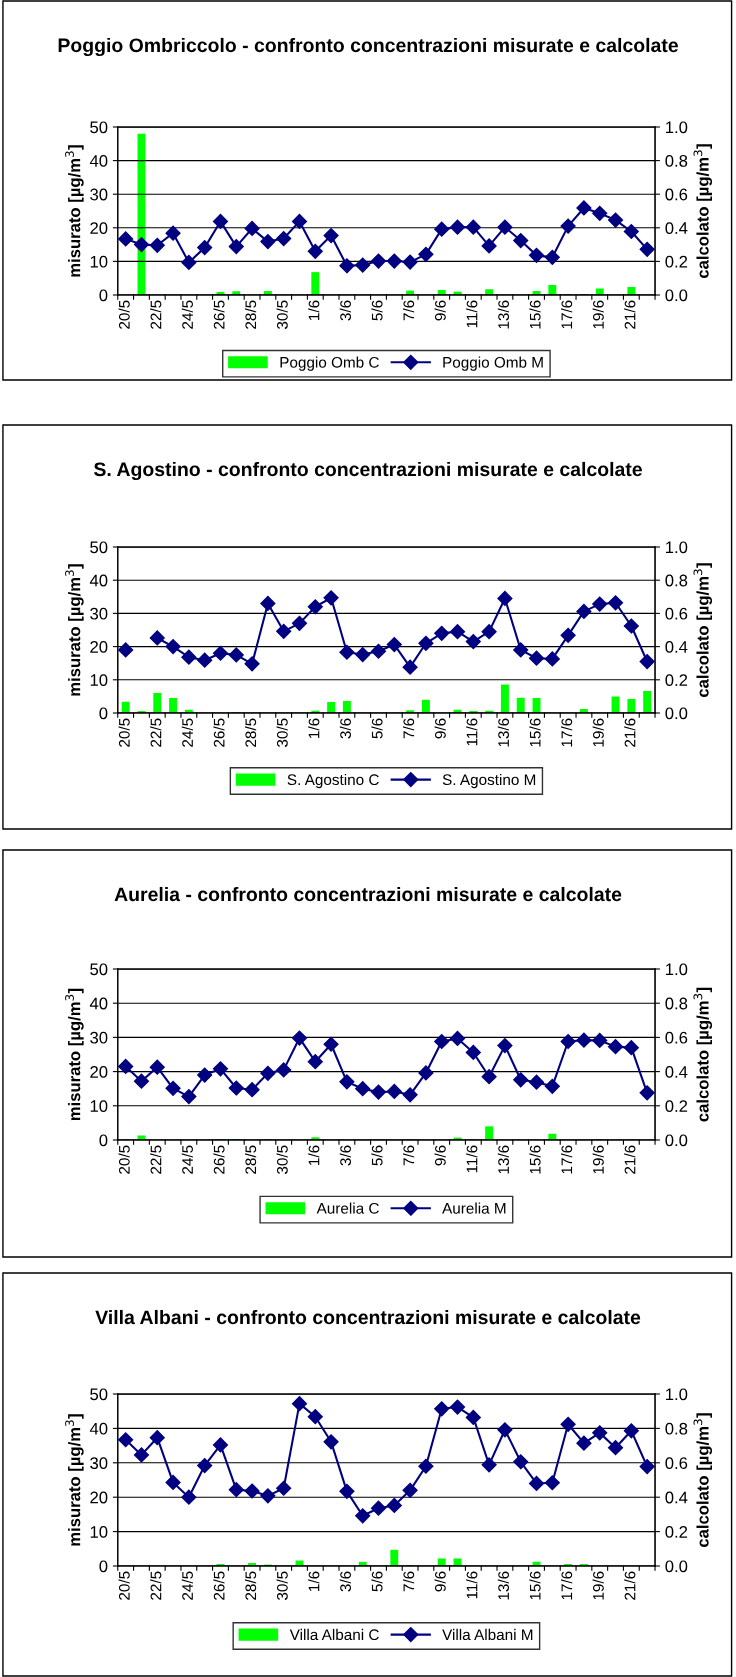  What do you see at coordinates (474, 1208) in the screenshot?
I see `legend-label: Aurelia M` at bounding box center [474, 1208].